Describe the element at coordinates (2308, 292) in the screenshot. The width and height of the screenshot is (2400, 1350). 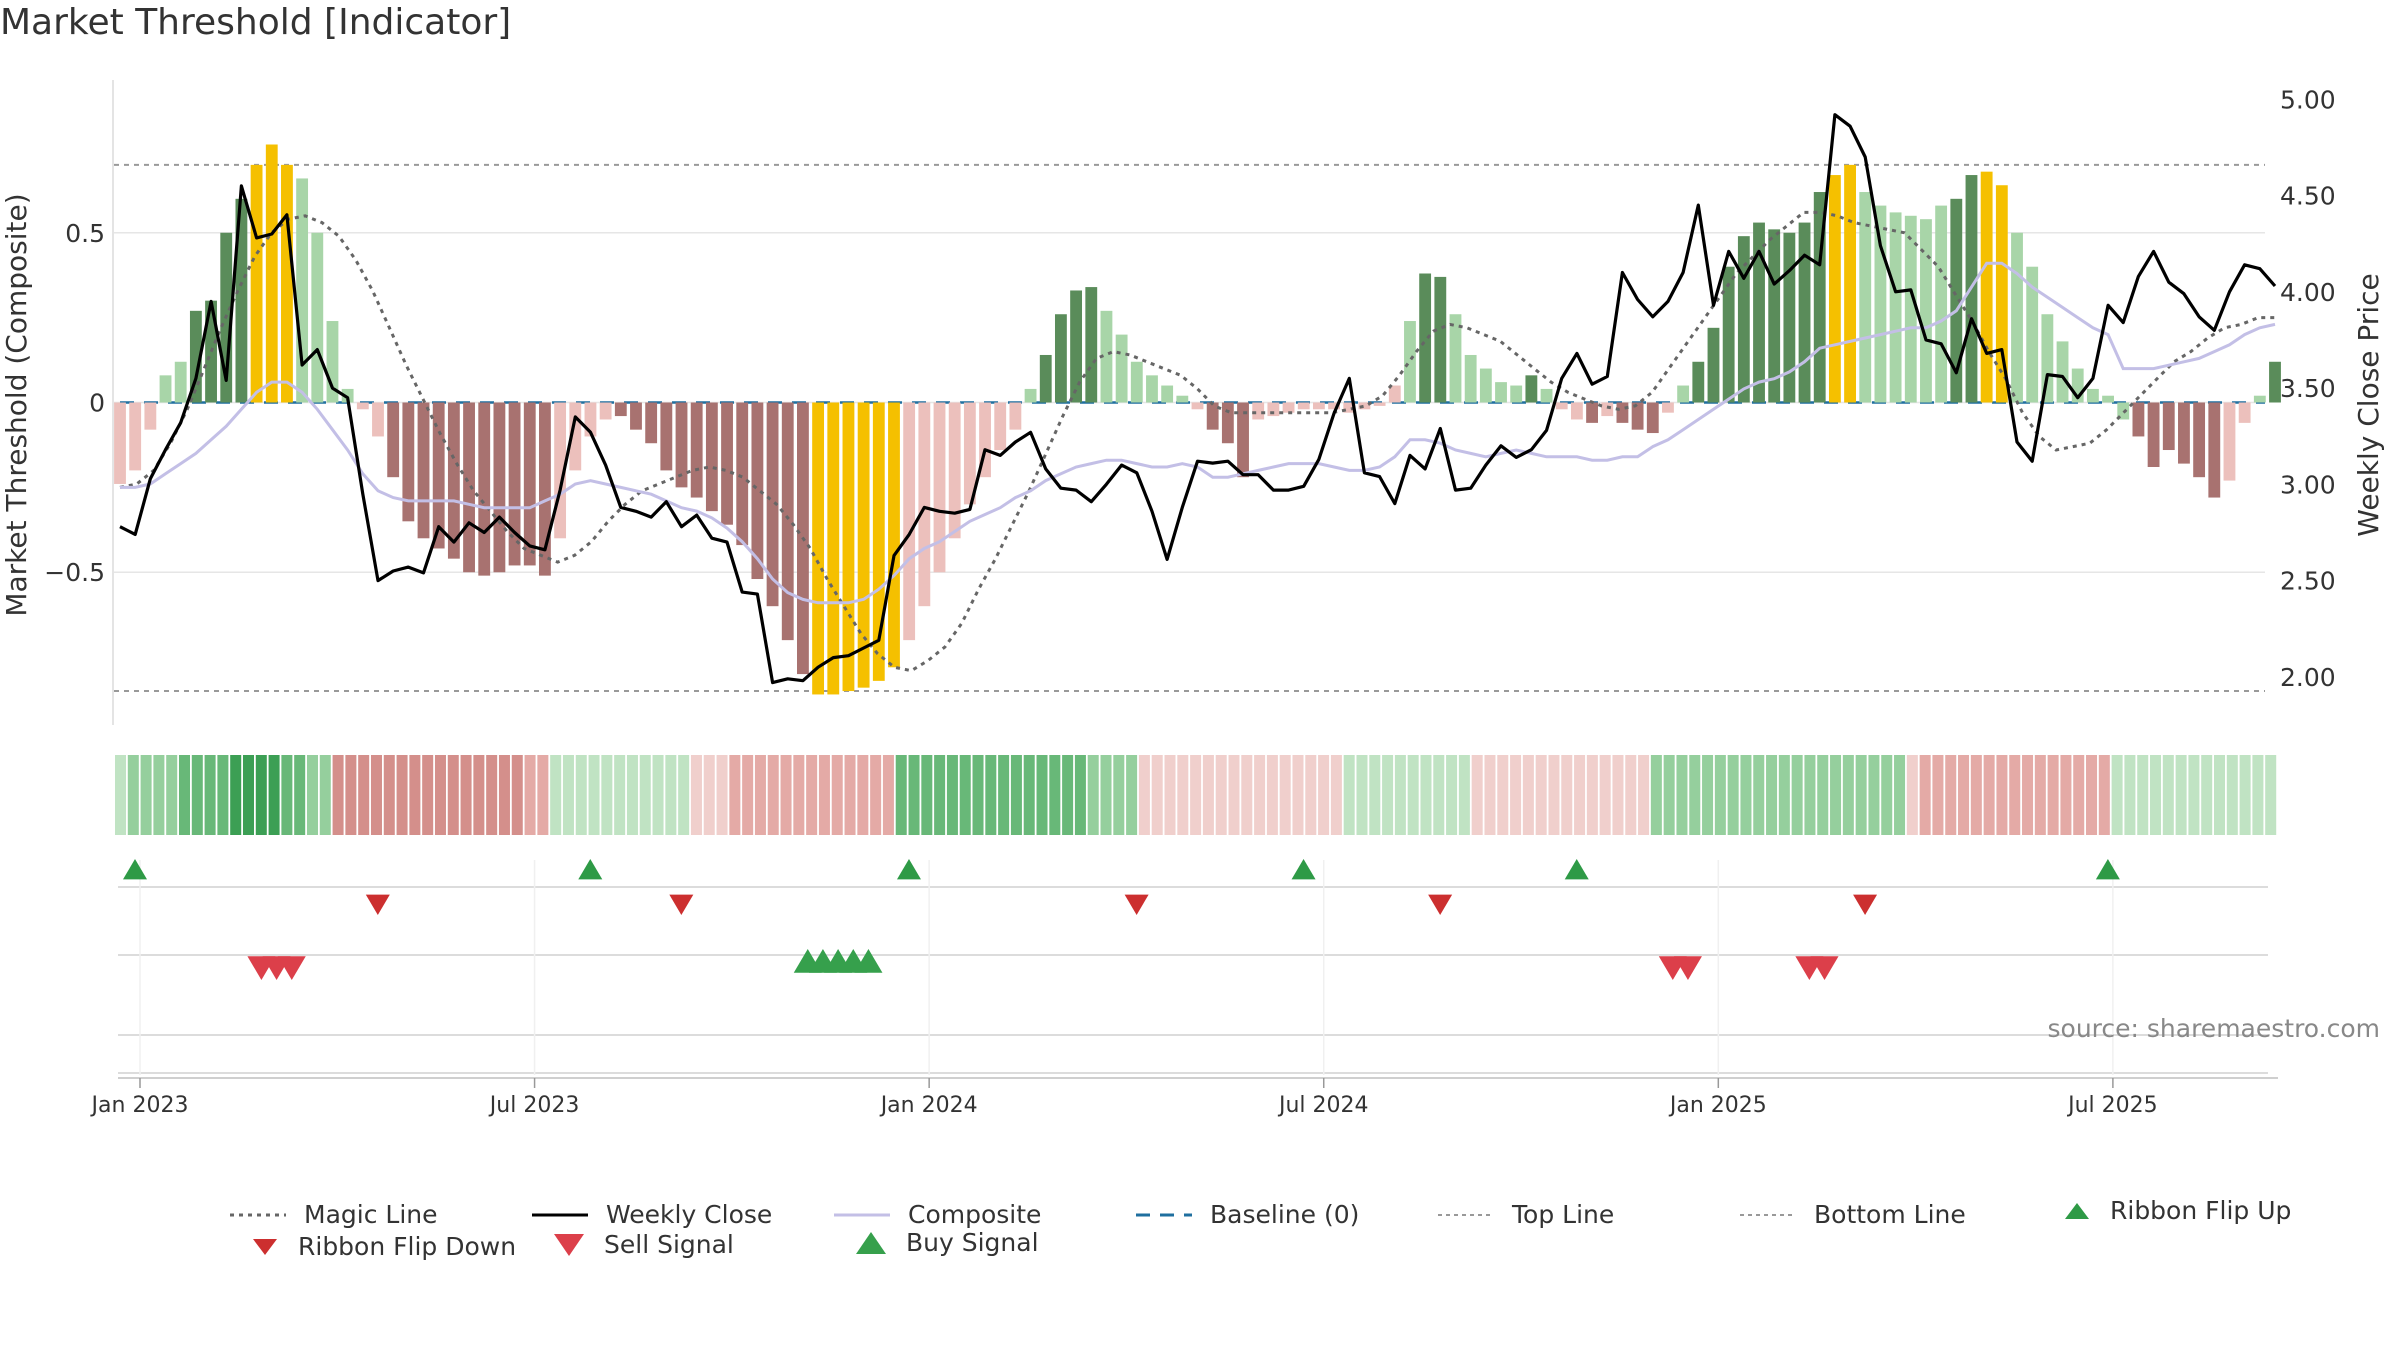
I see `right-tick-label: 4.00` at that location.